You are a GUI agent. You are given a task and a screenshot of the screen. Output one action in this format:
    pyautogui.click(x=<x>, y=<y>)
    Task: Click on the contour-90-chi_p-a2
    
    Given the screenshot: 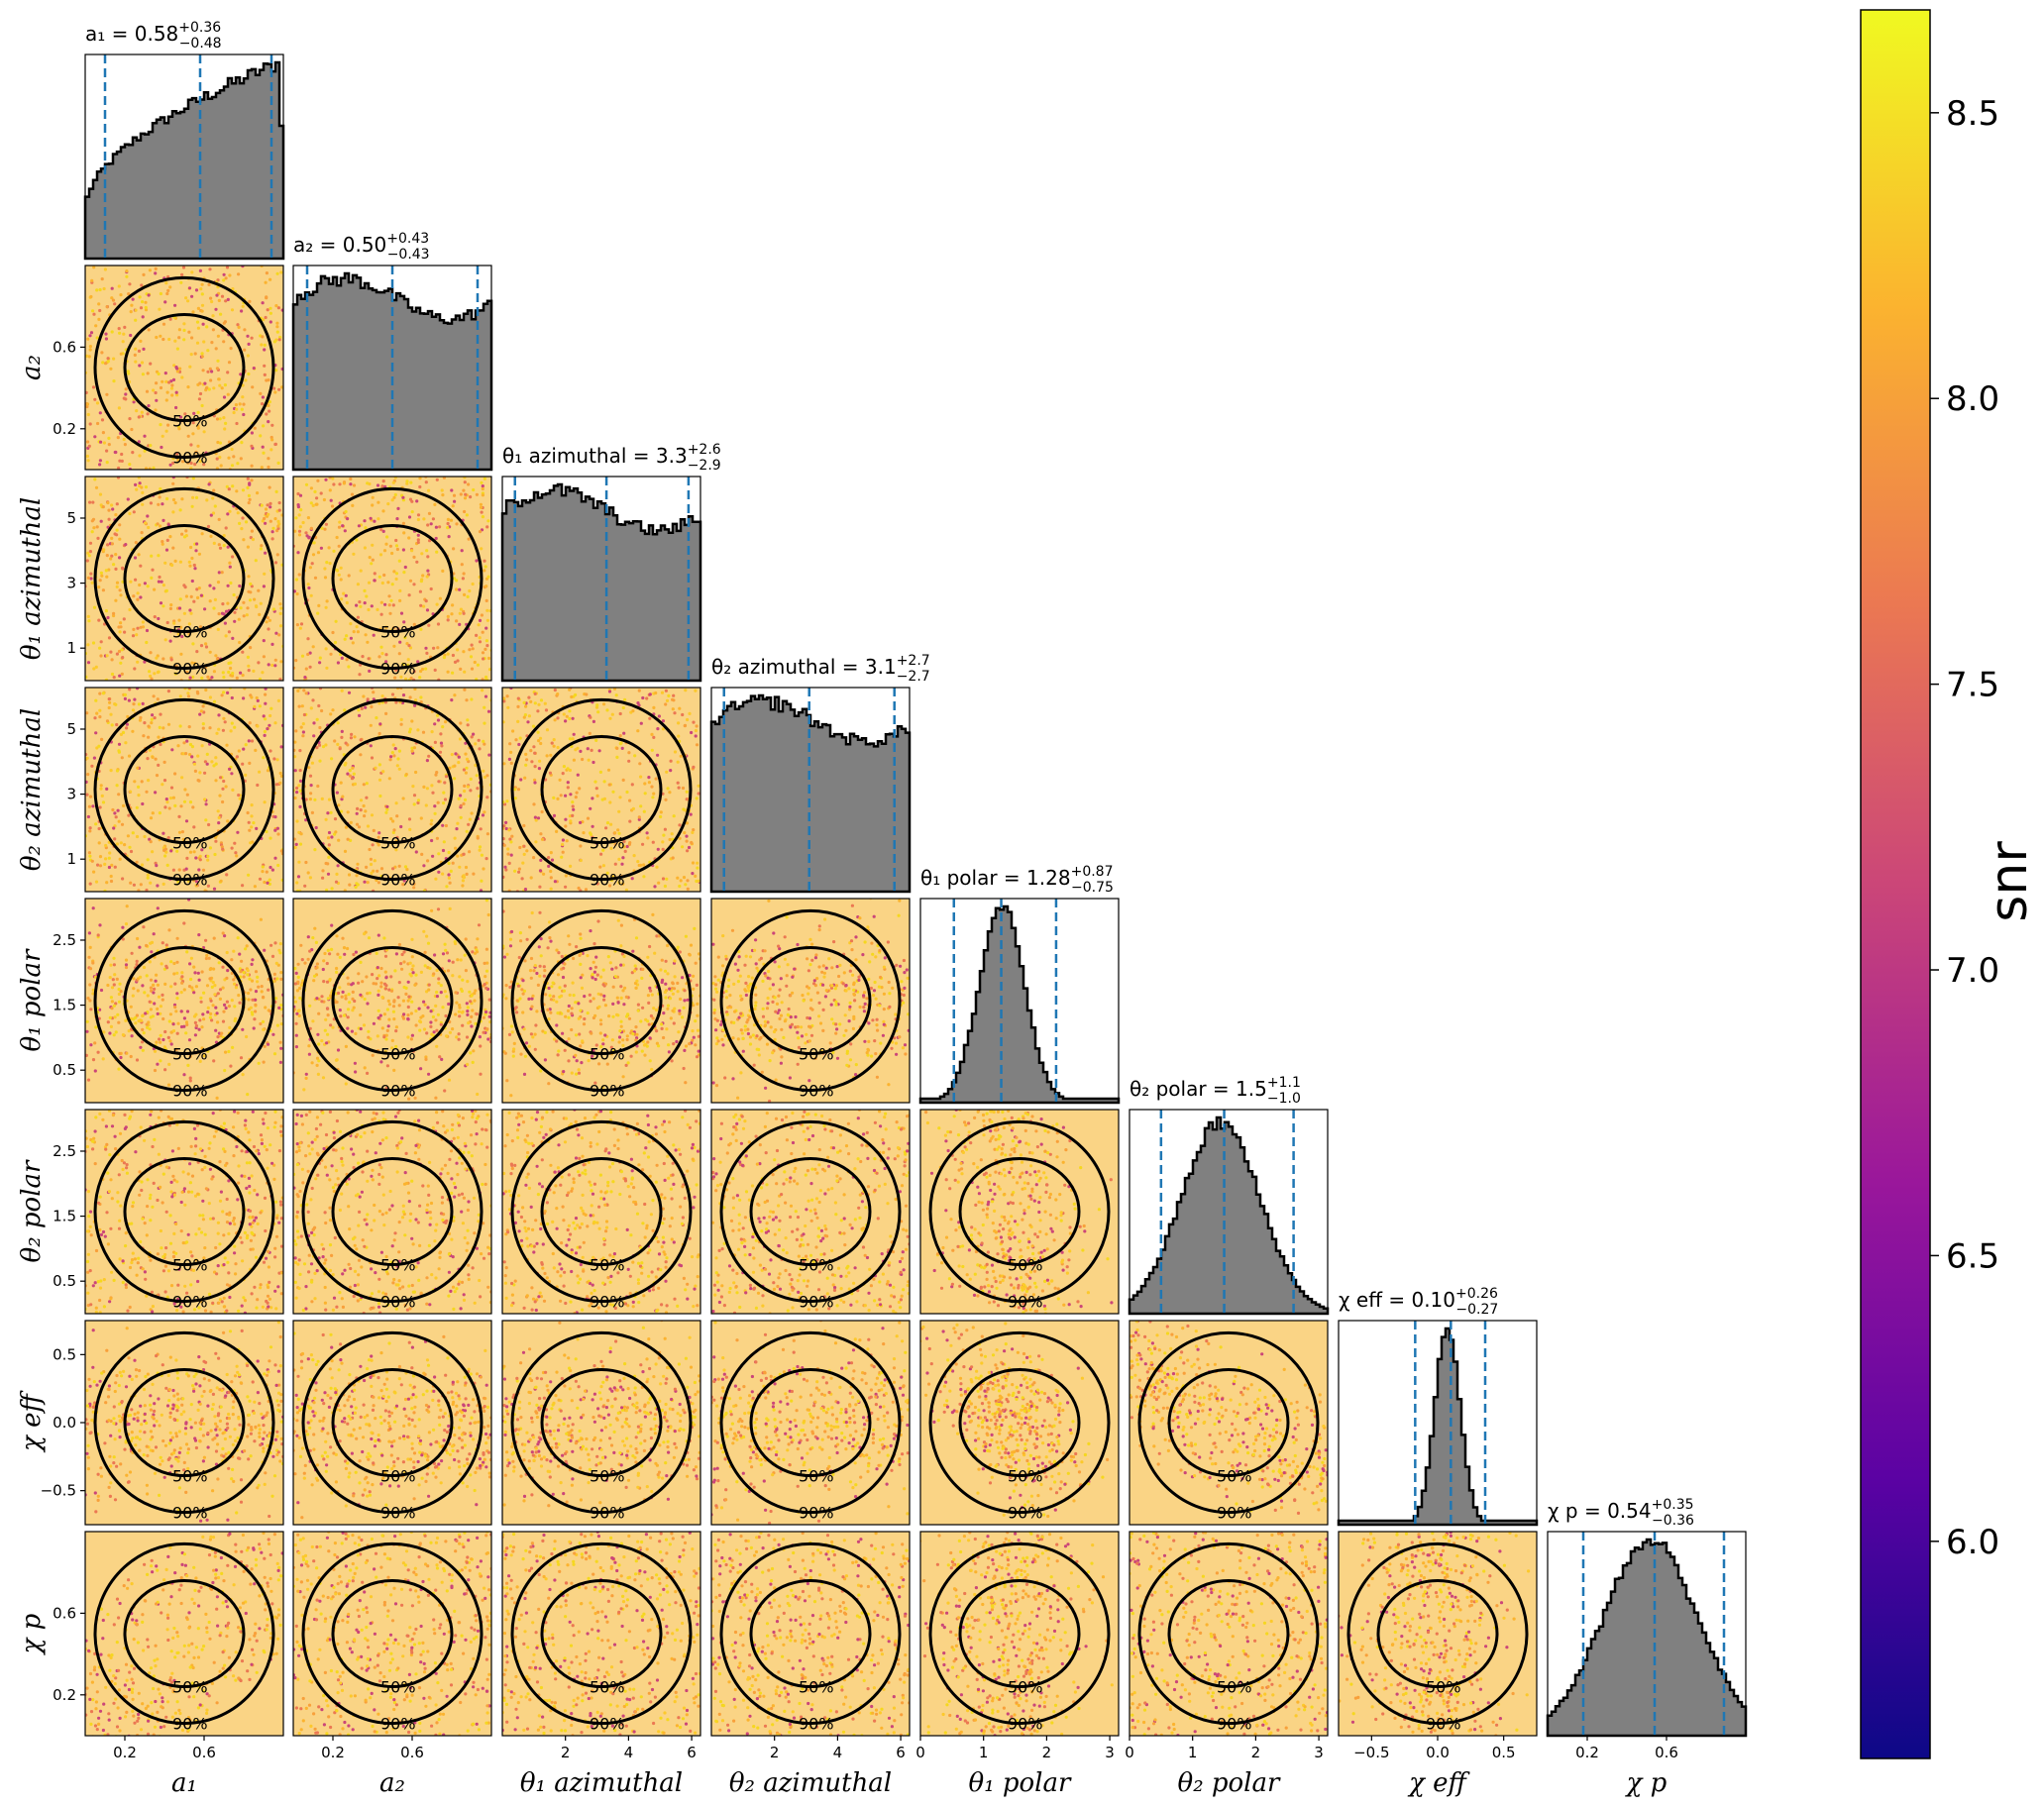 What is the action you would take?
    pyautogui.click(x=392, y=1634)
    